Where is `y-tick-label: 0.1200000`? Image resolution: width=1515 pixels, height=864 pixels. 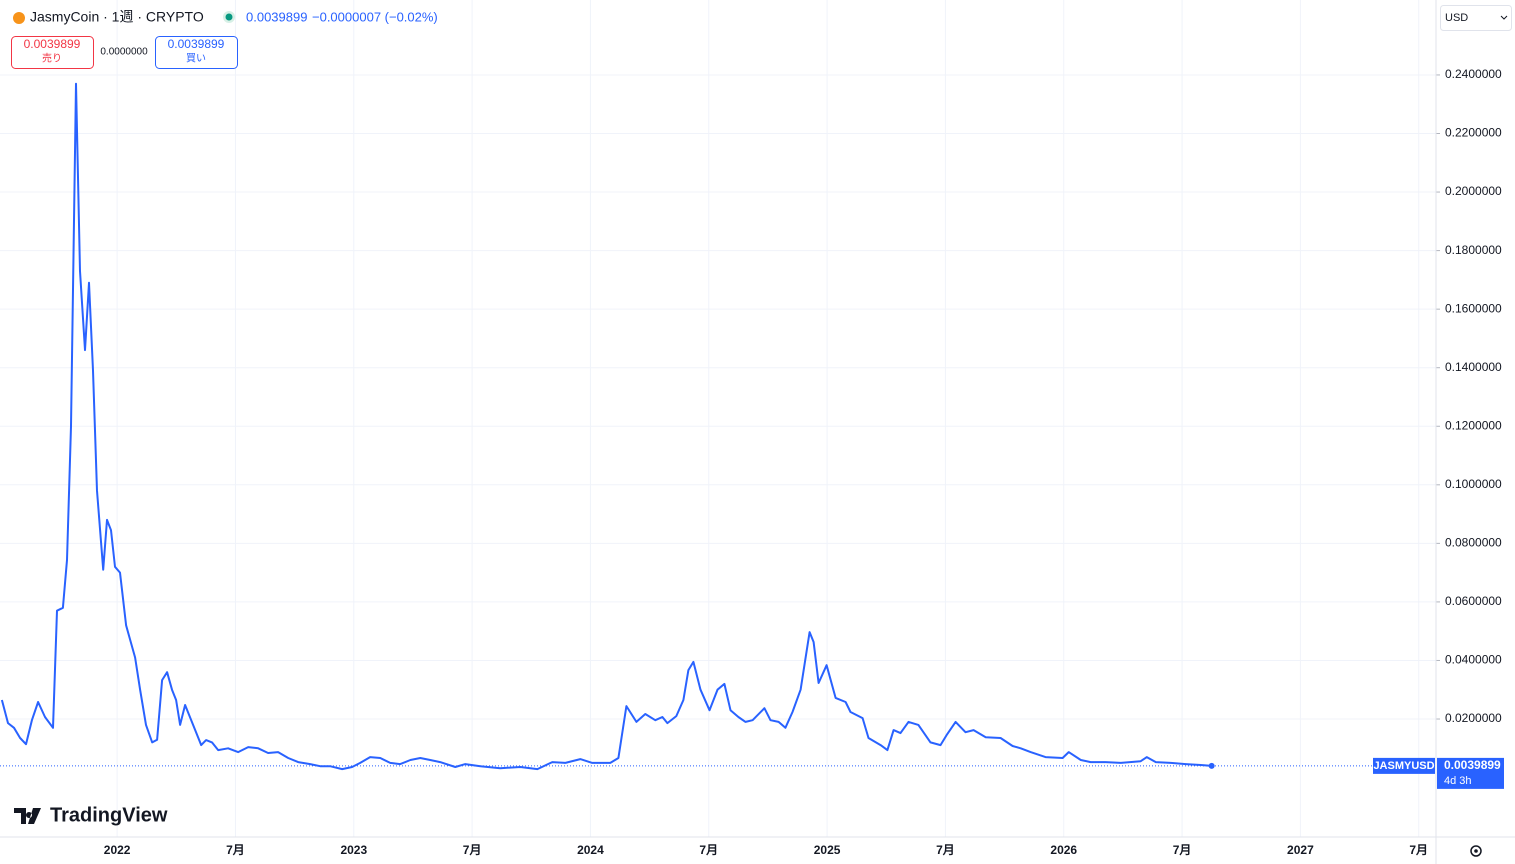 y-tick-label: 0.1200000 is located at coordinates (1473, 425).